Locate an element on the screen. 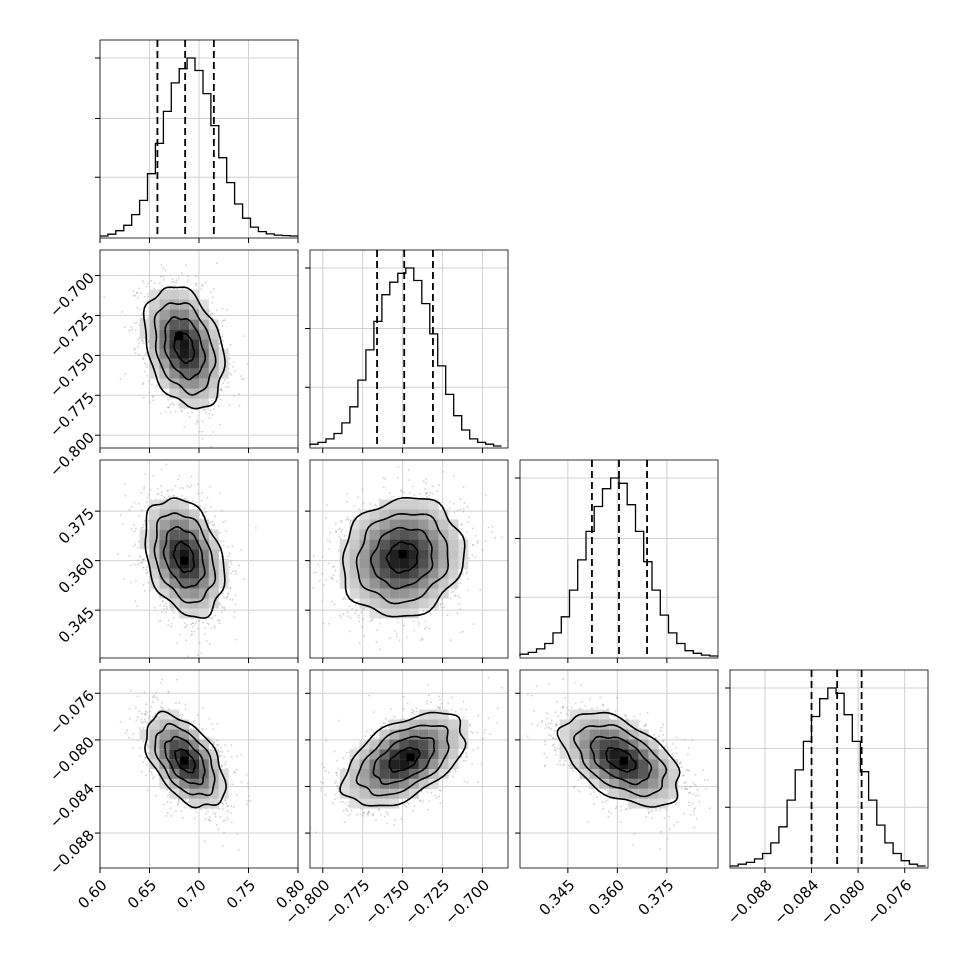  x-tick-label: 0.360 is located at coordinates (606, 897).